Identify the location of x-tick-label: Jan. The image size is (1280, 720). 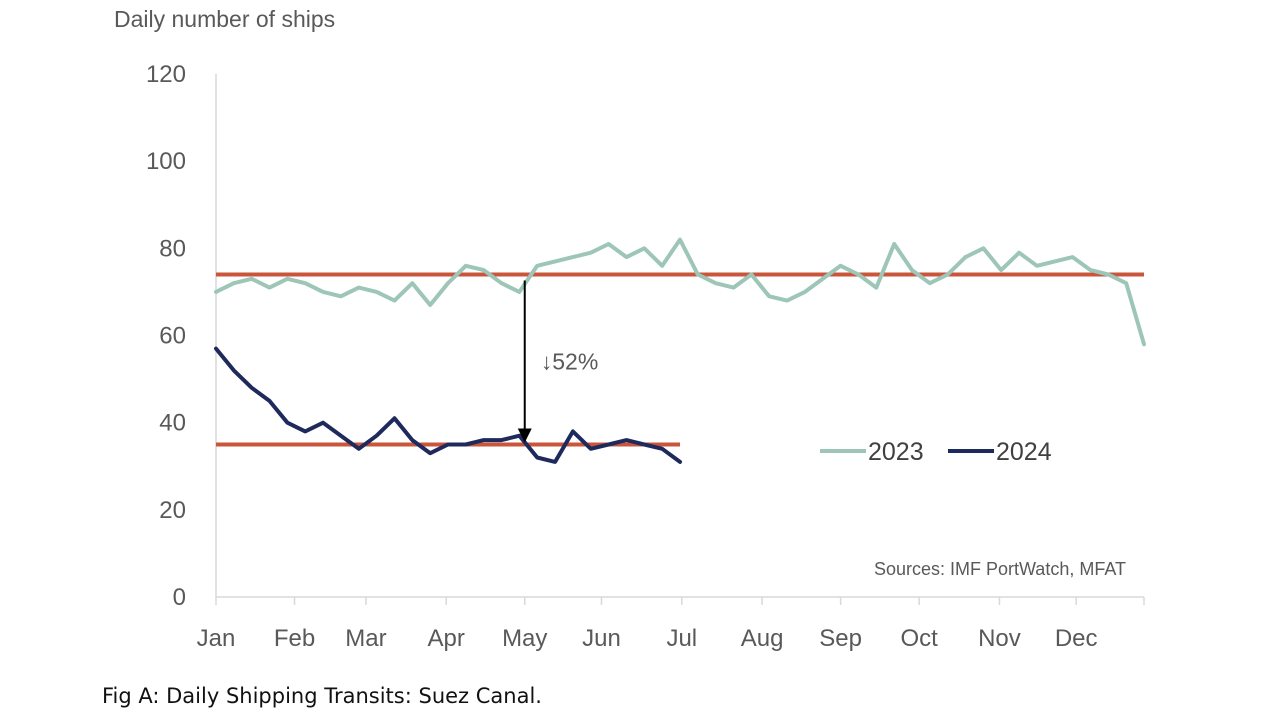
(216, 638).